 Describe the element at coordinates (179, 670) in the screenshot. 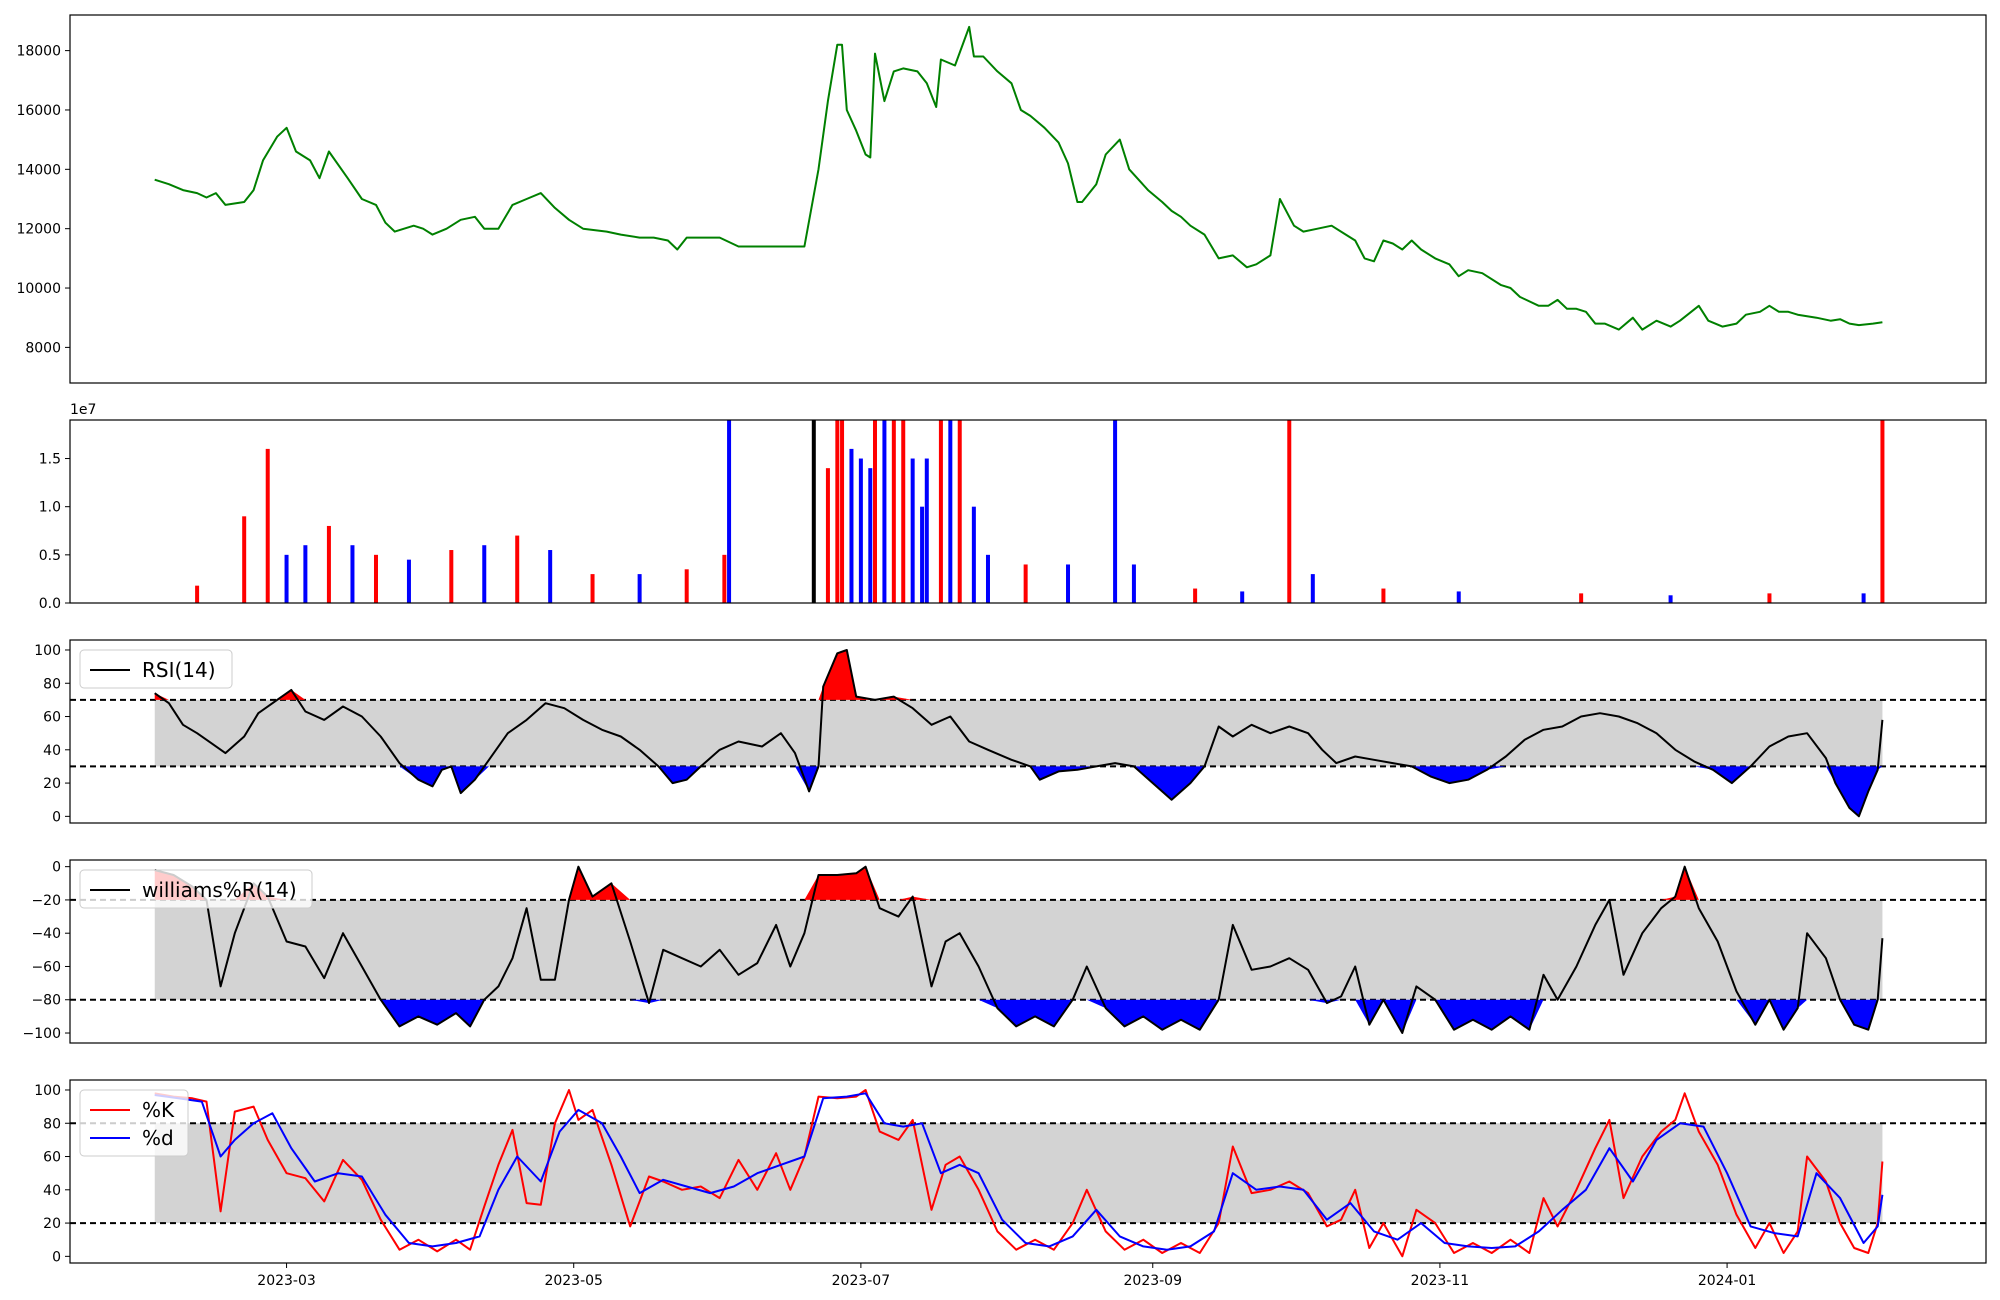

I see `legend-label: RSI(14)` at that location.